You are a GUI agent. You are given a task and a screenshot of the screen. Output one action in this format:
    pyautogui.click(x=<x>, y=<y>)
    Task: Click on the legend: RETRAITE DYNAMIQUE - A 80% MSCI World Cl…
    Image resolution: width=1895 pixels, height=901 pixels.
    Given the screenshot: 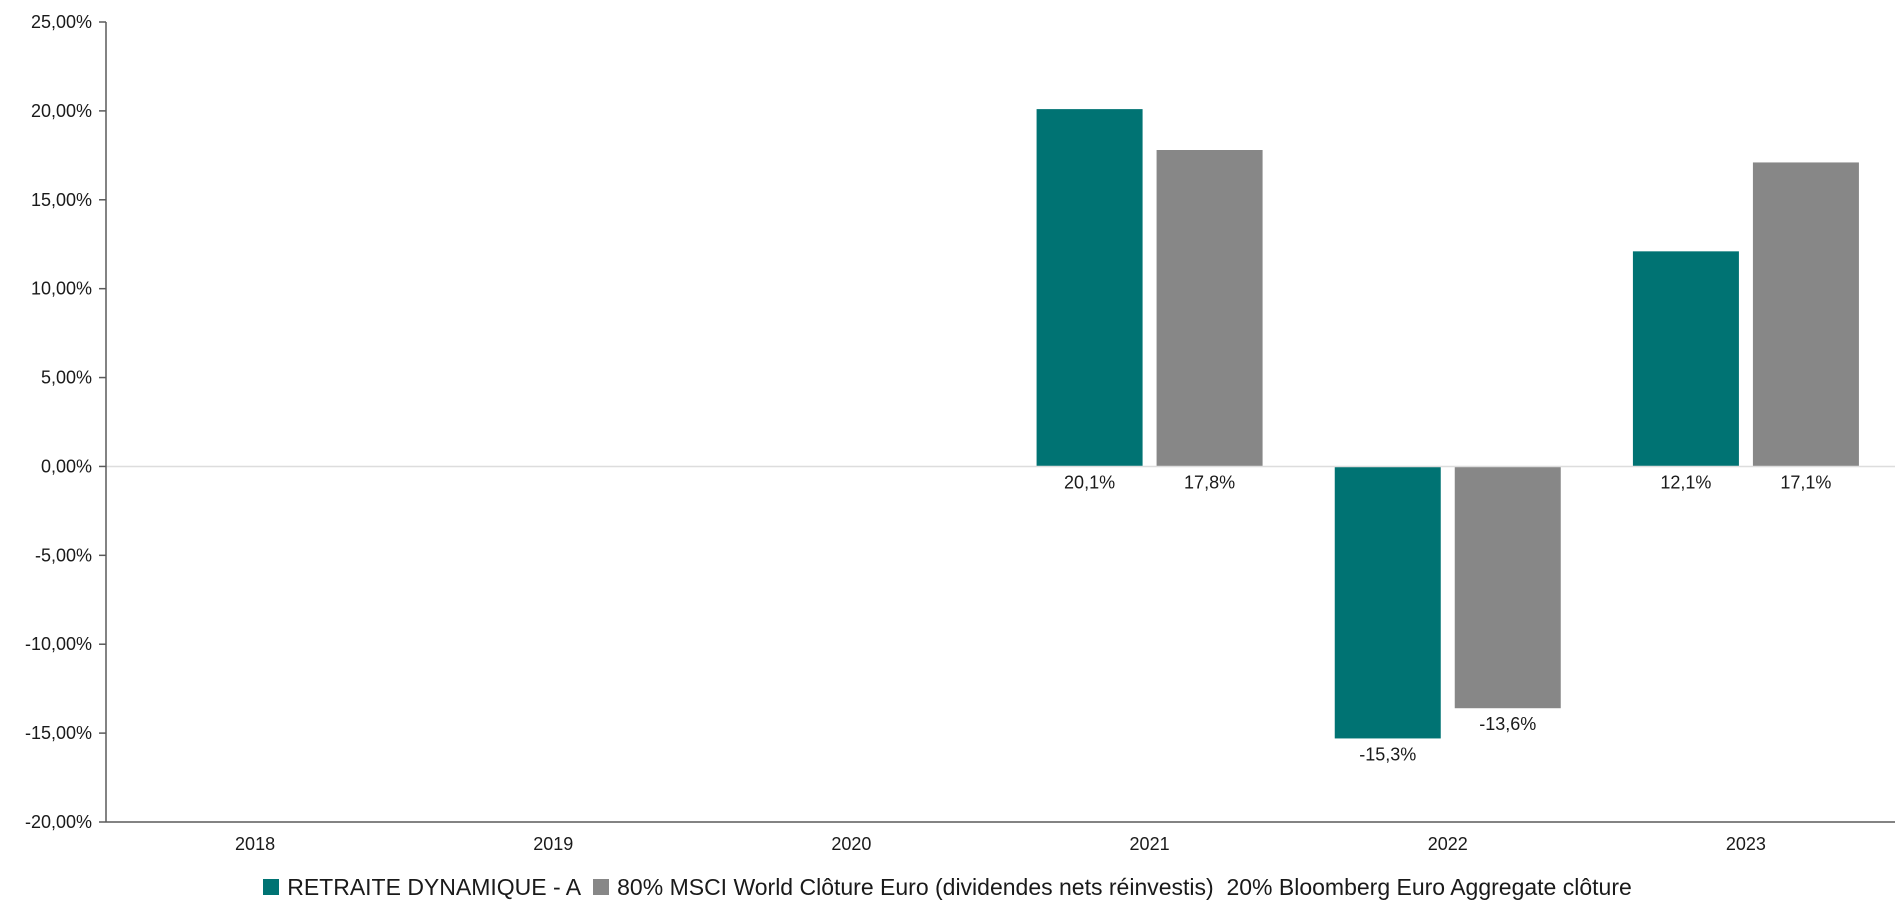 What is the action you would take?
    pyautogui.click(x=947, y=887)
    